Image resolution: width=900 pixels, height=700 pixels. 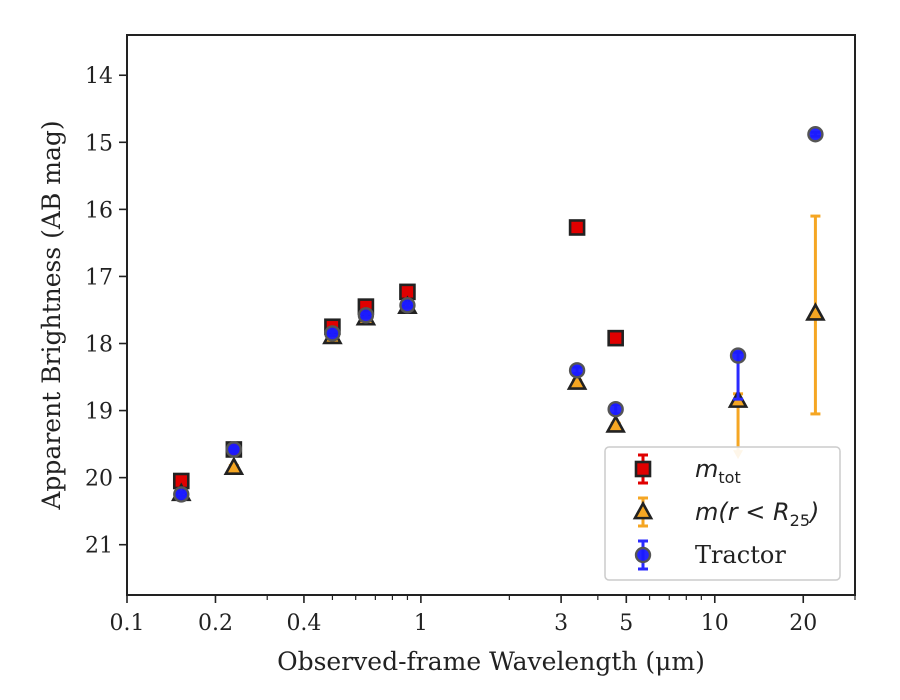 What do you see at coordinates (757, 514) in the screenshot?
I see `legend-label: m(r < R25)` at bounding box center [757, 514].